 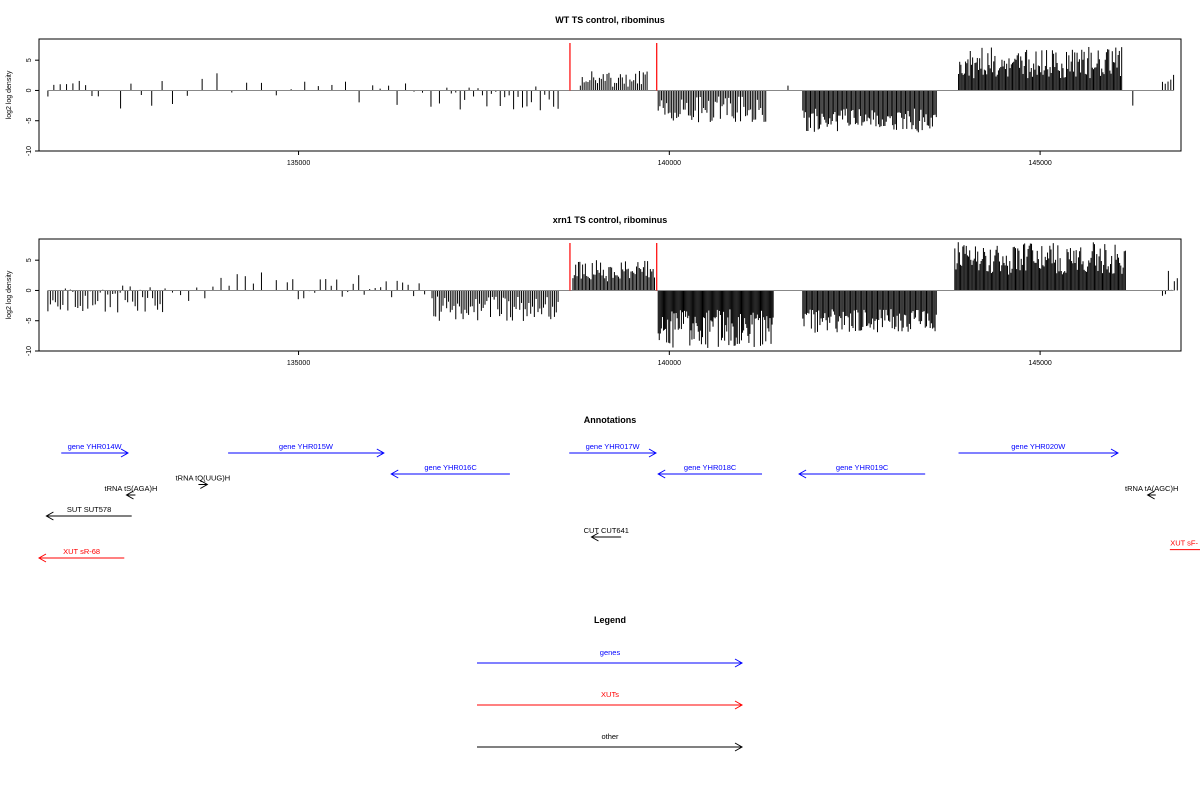 I want to click on annotation-feature: gene YHR020W, so click(x=1038, y=450).